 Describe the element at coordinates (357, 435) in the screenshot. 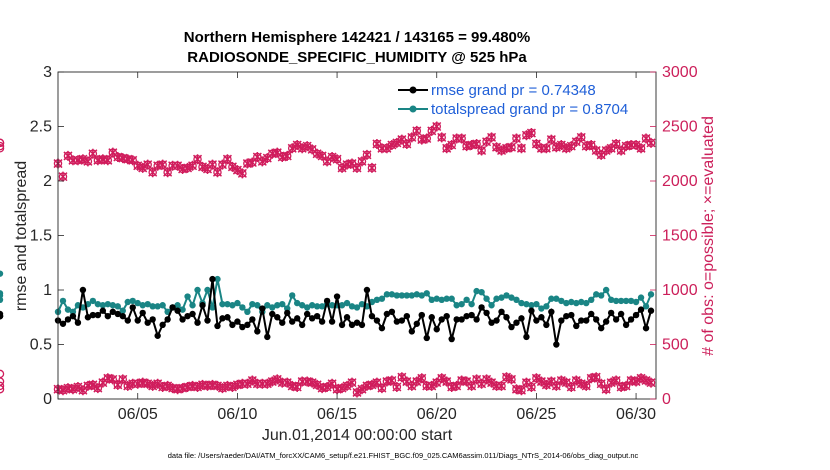

I see `x-axis-label: Jun.01,2014 00:00:00 start` at that location.